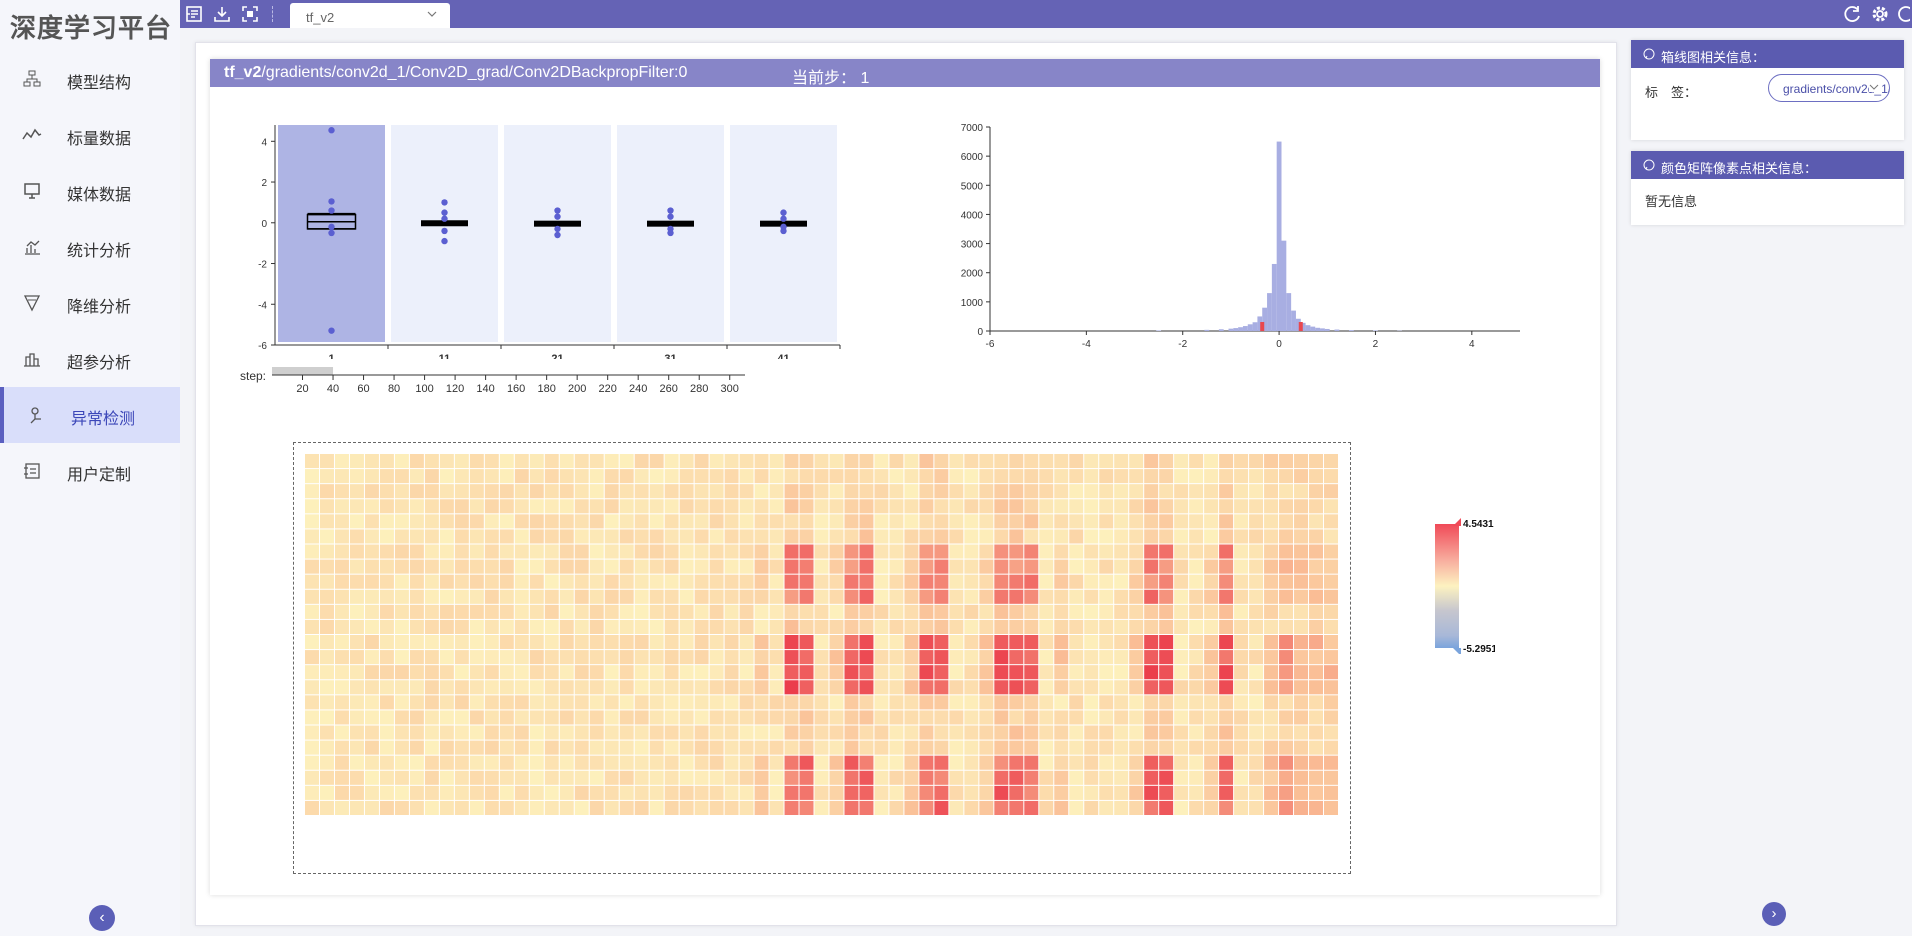  I want to click on sidebar-item-model-structure: 模型结构, so click(90, 79).